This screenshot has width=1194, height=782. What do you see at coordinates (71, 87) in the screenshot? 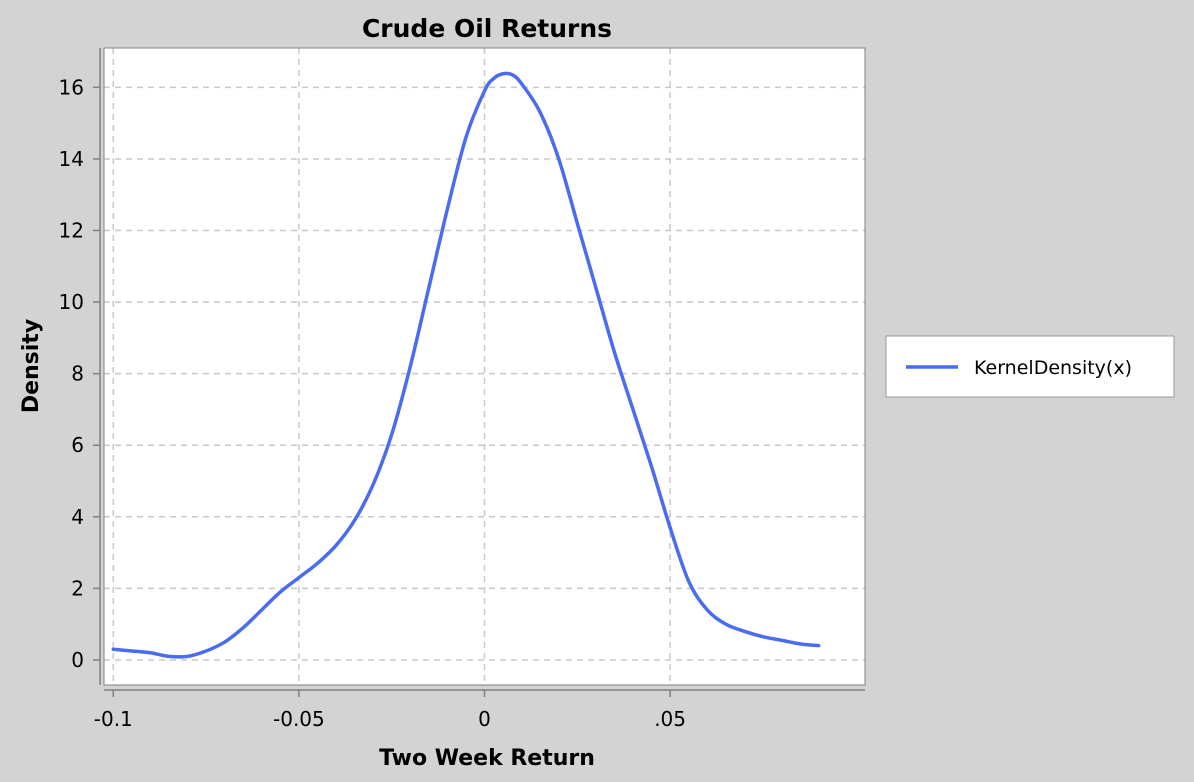
I see `y-tick-label: 16` at bounding box center [71, 87].